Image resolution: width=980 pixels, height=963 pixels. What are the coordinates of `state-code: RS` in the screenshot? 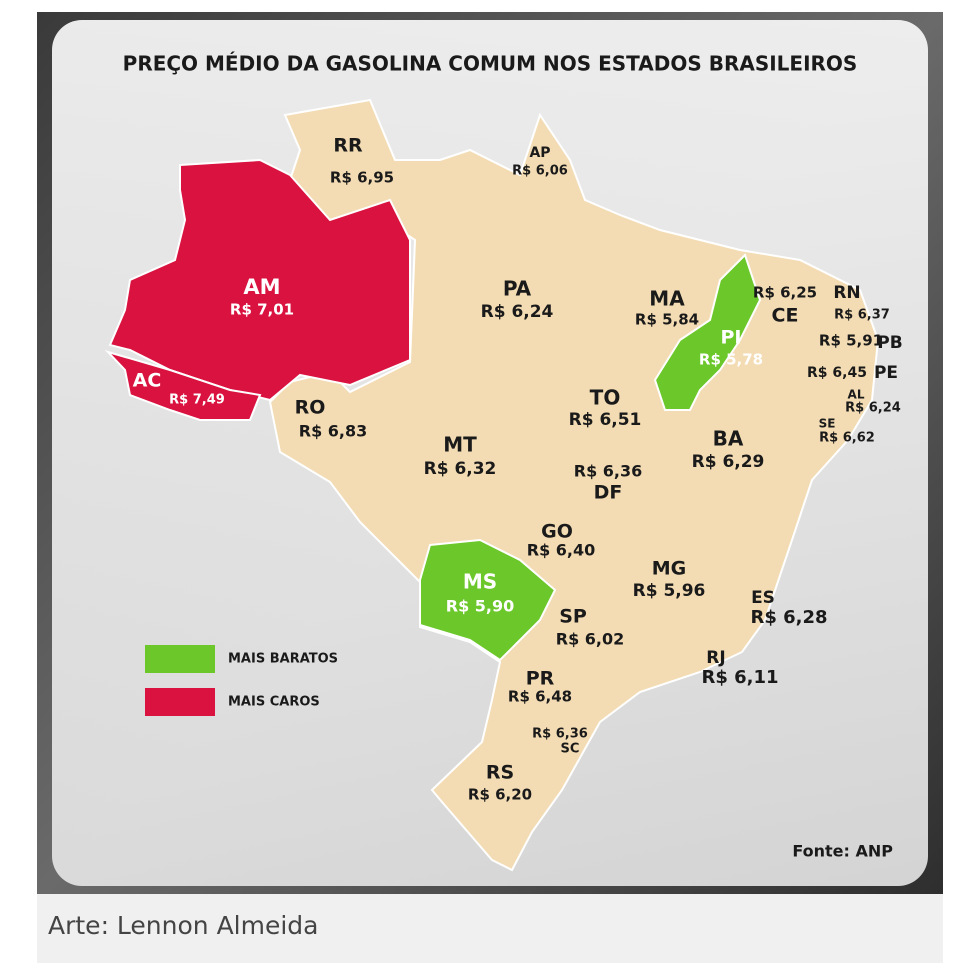 It's located at (500, 773).